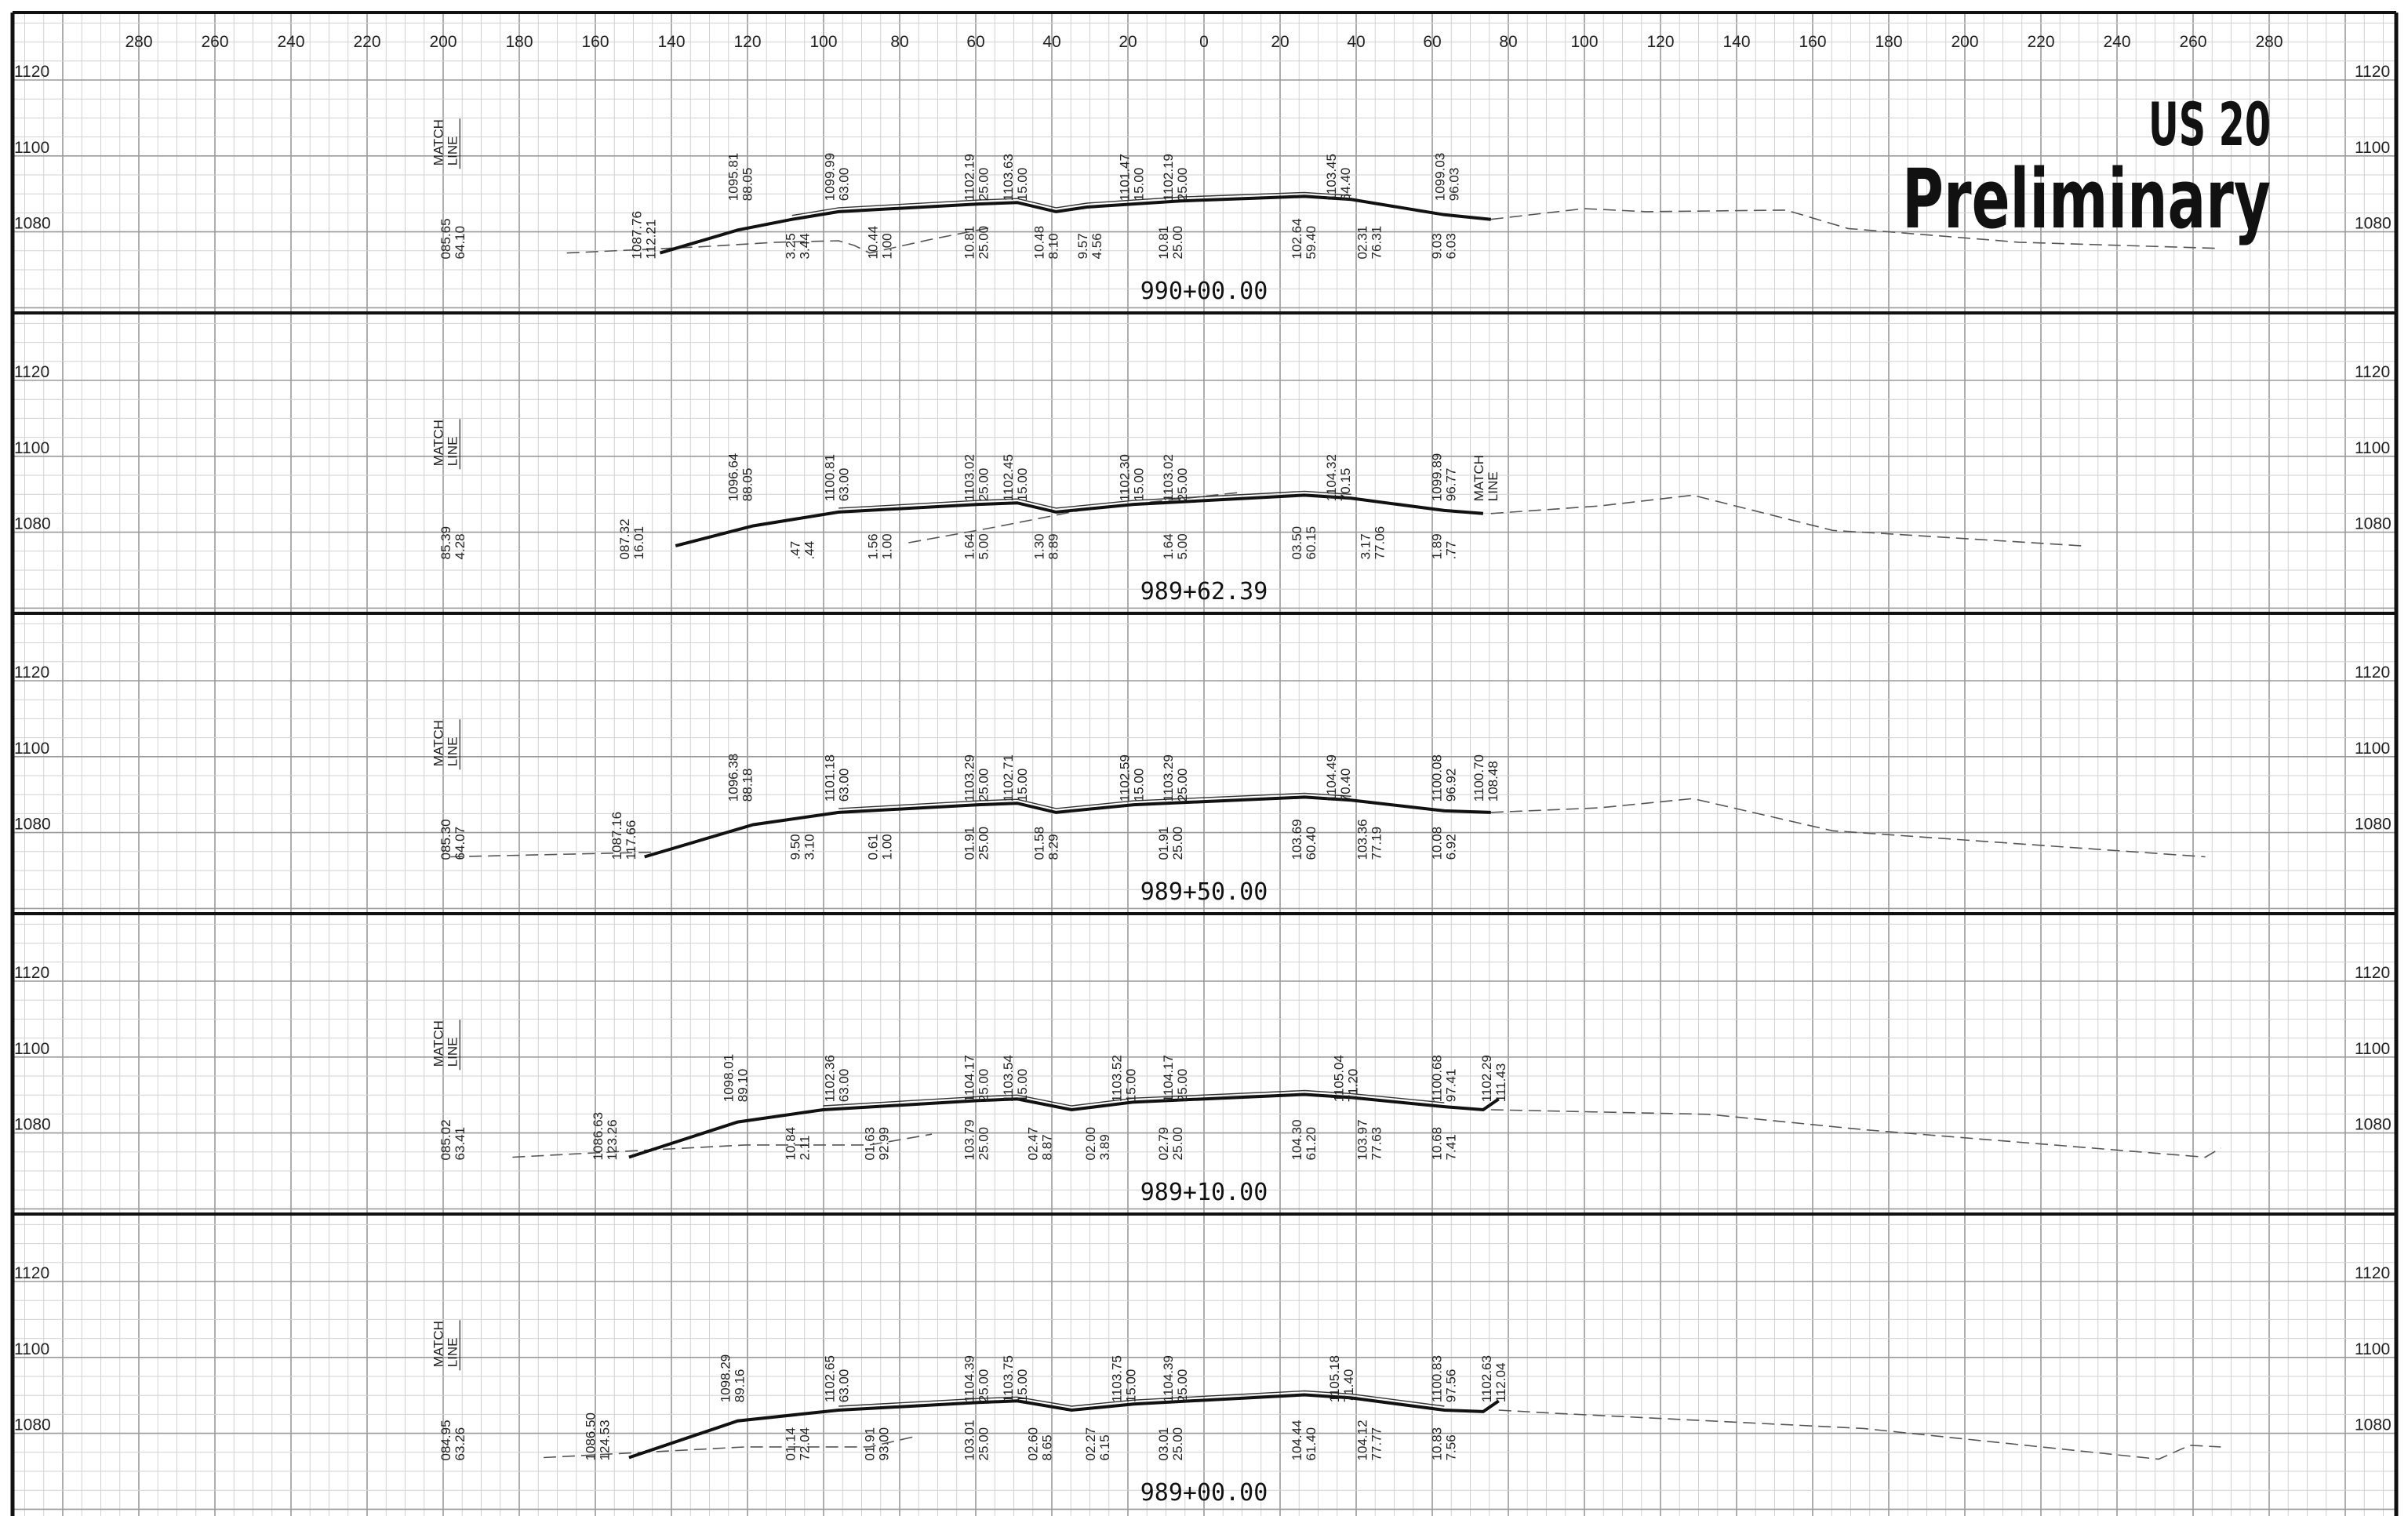 The height and width of the screenshot is (1516, 2408). Describe the element at coordinates (1204, 1192) in the screenshot. I see `station-label: 989+10.00` at that location.